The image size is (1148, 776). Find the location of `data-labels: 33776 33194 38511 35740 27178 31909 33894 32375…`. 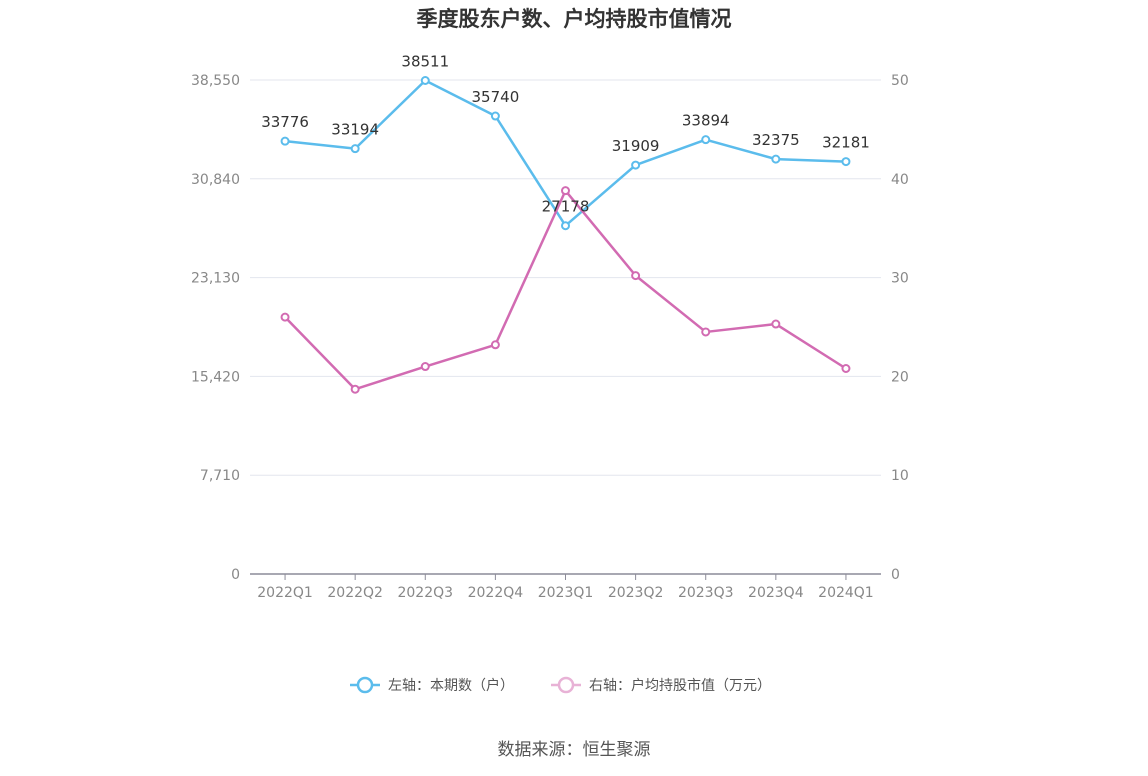

data-labels: 33776 33194 38511 35740 27178 31909 33894 32375… is located at coordinates (565, 133).